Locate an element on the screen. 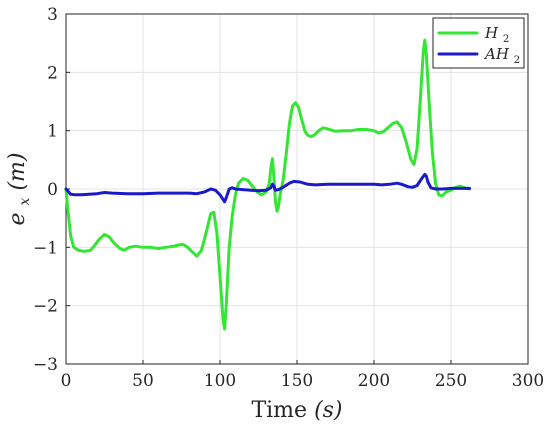 Image resolution: width=550 pixels, height=429 pixels. x-axis-label-unit: (s) is located at coordinates (328, 410).